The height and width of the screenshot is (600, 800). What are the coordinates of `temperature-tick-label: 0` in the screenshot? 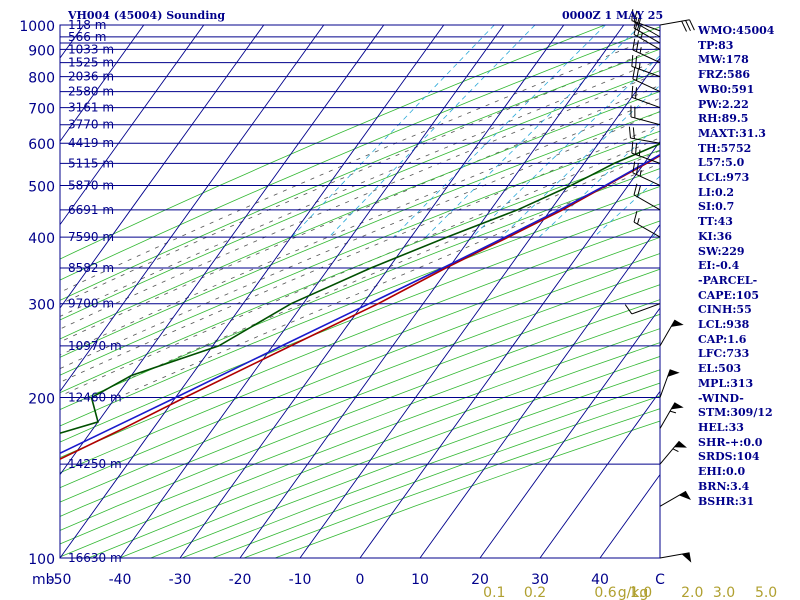 It's located at (360, 580).